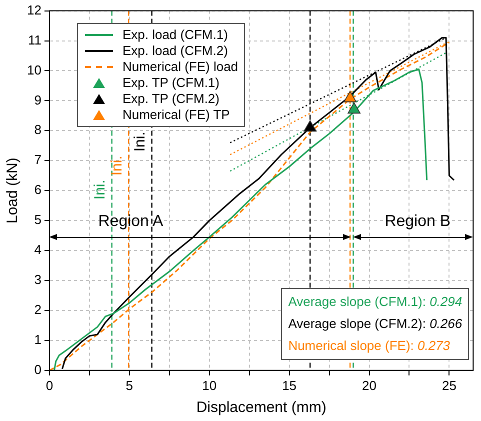 This screenshot has width=481, height=421. Describe the element at coordinates (38, 250) in the screenshot. I see `y-tick-label: 4` at that location.